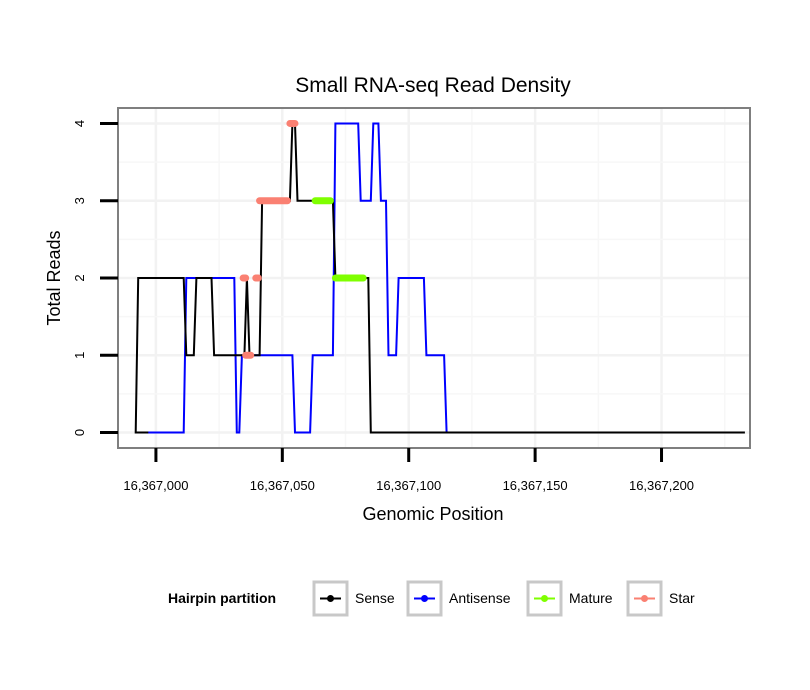  Describe the element at coordinates (535, 485) in the screenshot. I see `x-tick-label: 16,367,150` at that location.